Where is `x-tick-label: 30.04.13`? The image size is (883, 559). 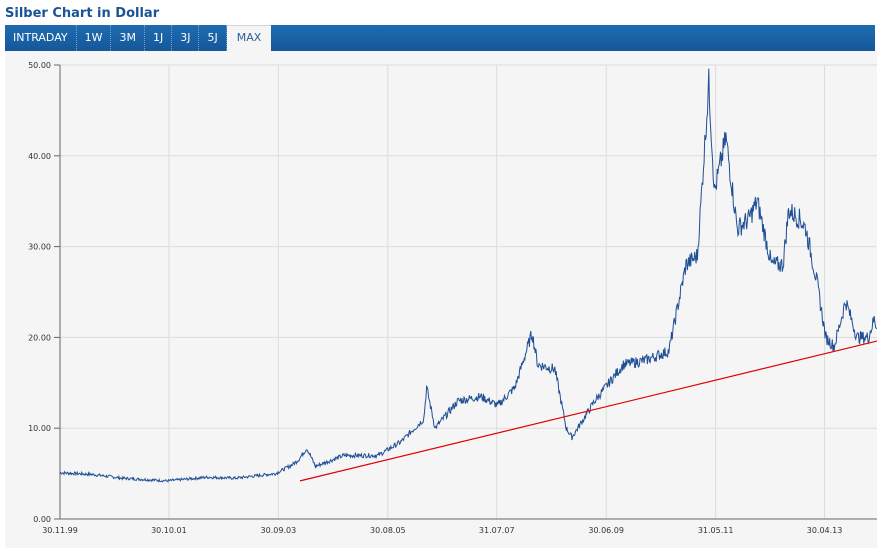 x-tick-label: 30.04.13 is located at coordinates (825, 530).